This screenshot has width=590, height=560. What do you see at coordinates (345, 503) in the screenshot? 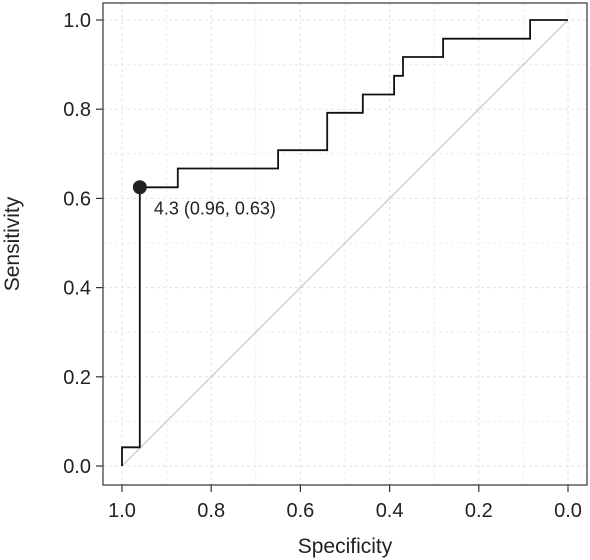
I see `x-axis: 1.0 0.8 0.6 0.4 0.2 0.0` at bounding box center [345, 503].